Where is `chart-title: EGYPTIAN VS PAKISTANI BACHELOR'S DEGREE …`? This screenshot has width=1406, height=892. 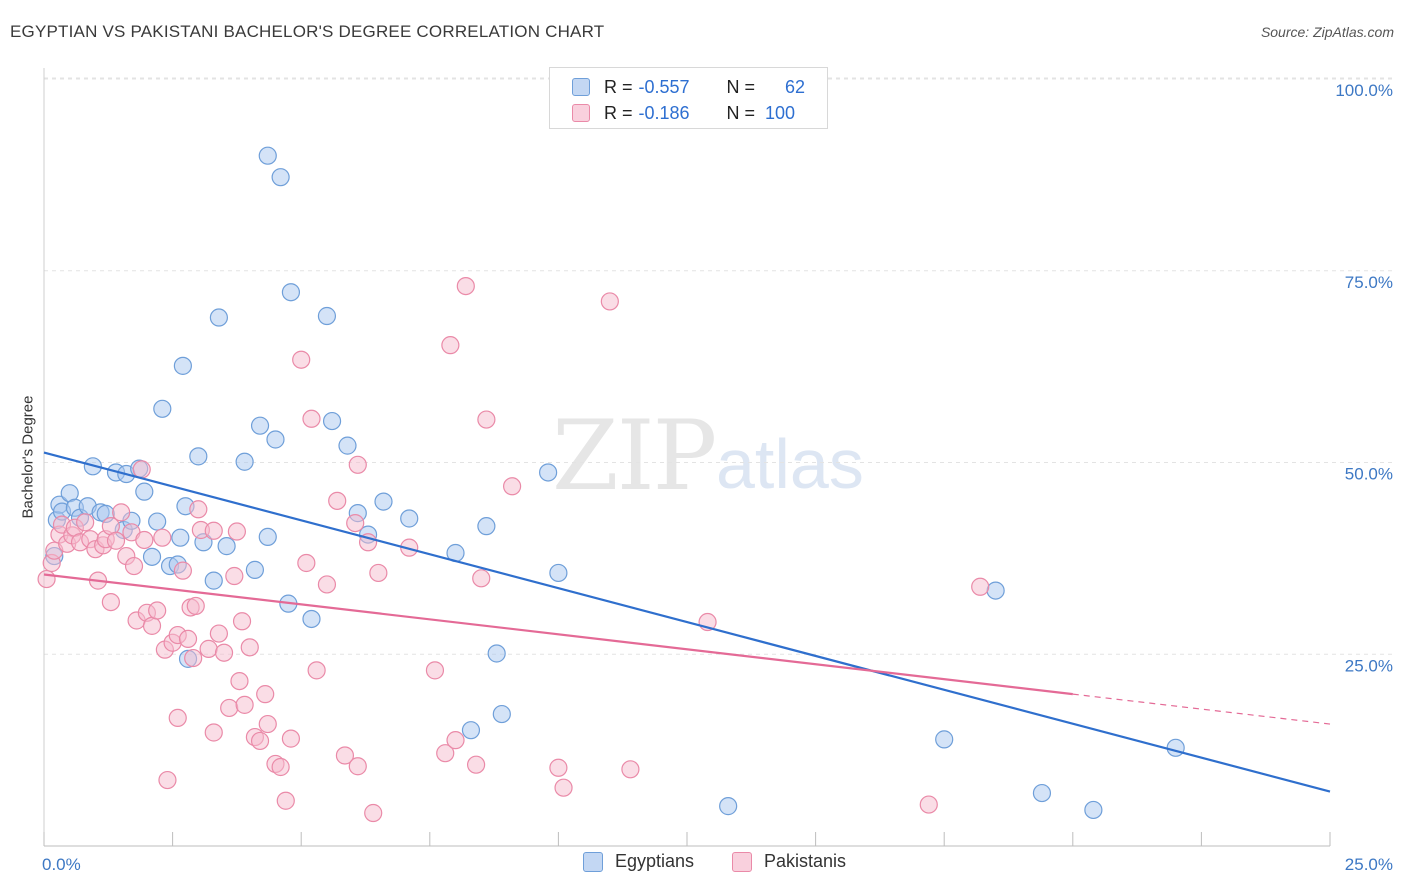
chart-title: EGYPTIAN VS PAKISTANI BACHELOR'S DEGREE … is located at coordinates (307, 31).